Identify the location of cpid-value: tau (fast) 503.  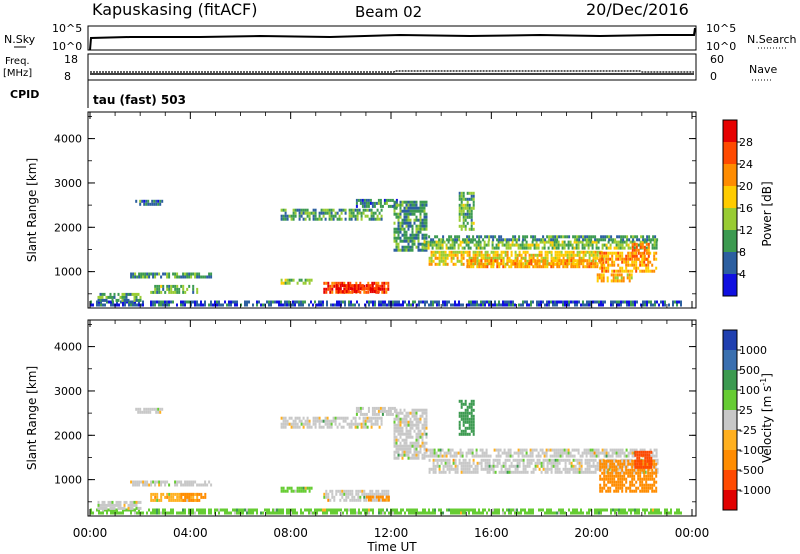
(139, 100).